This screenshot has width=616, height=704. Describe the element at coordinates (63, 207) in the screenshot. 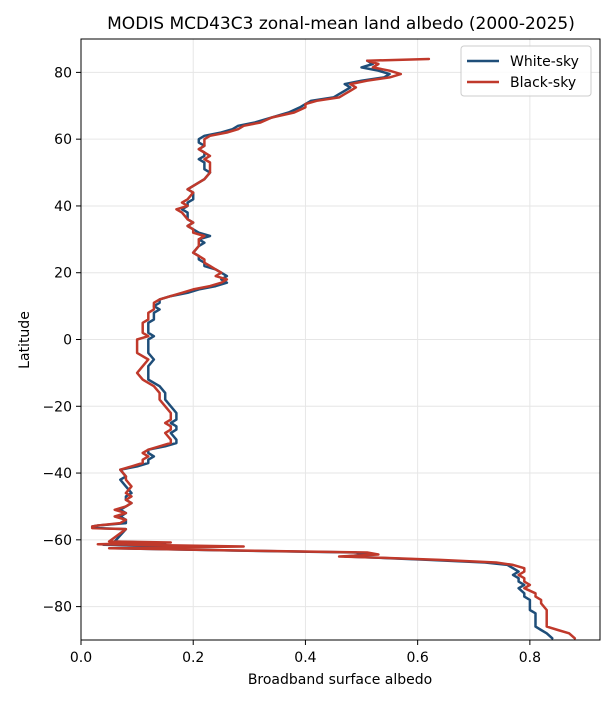

I see `y-tick-label: 40` at that location.